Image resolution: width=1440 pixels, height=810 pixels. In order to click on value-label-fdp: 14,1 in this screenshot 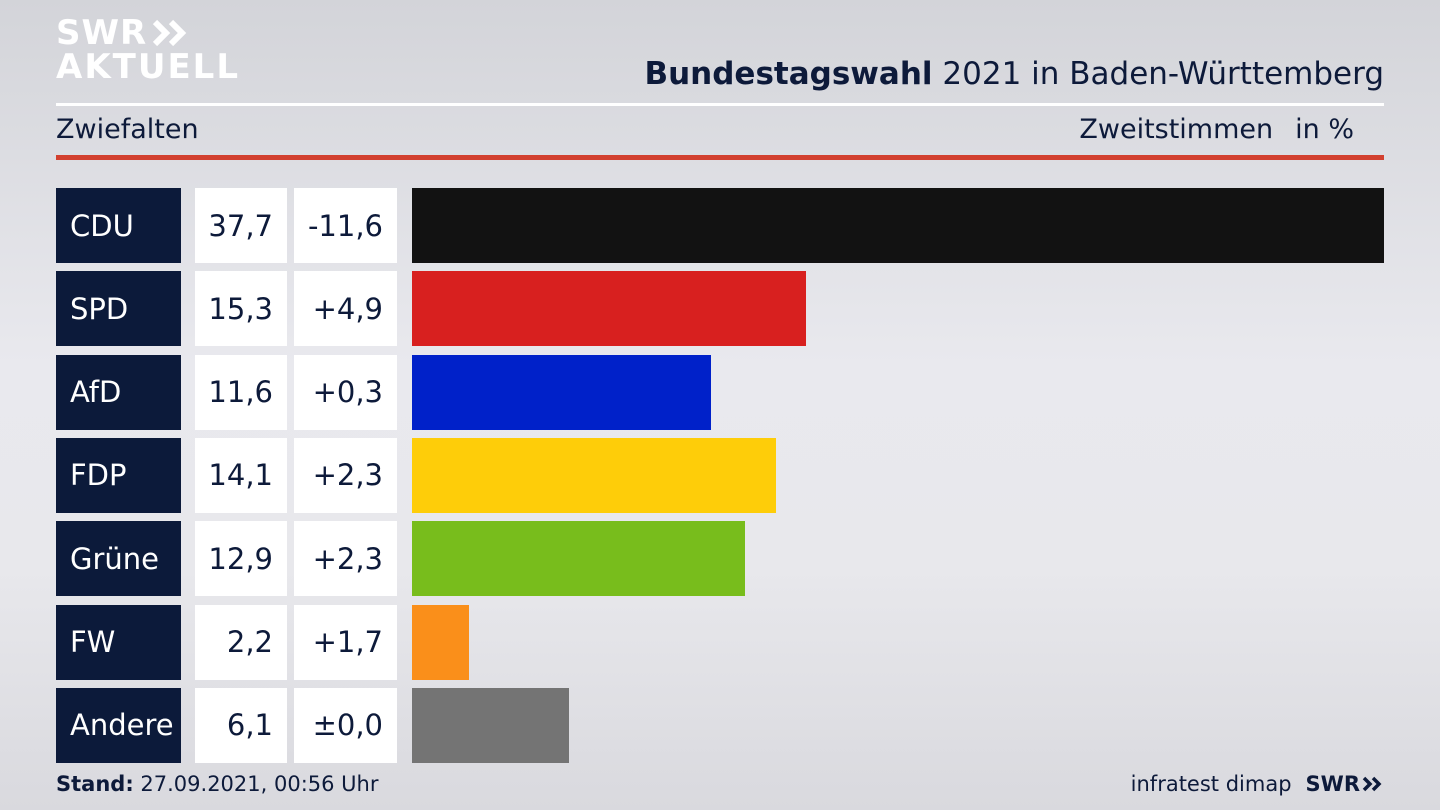, I will do `click(241, 475)`.